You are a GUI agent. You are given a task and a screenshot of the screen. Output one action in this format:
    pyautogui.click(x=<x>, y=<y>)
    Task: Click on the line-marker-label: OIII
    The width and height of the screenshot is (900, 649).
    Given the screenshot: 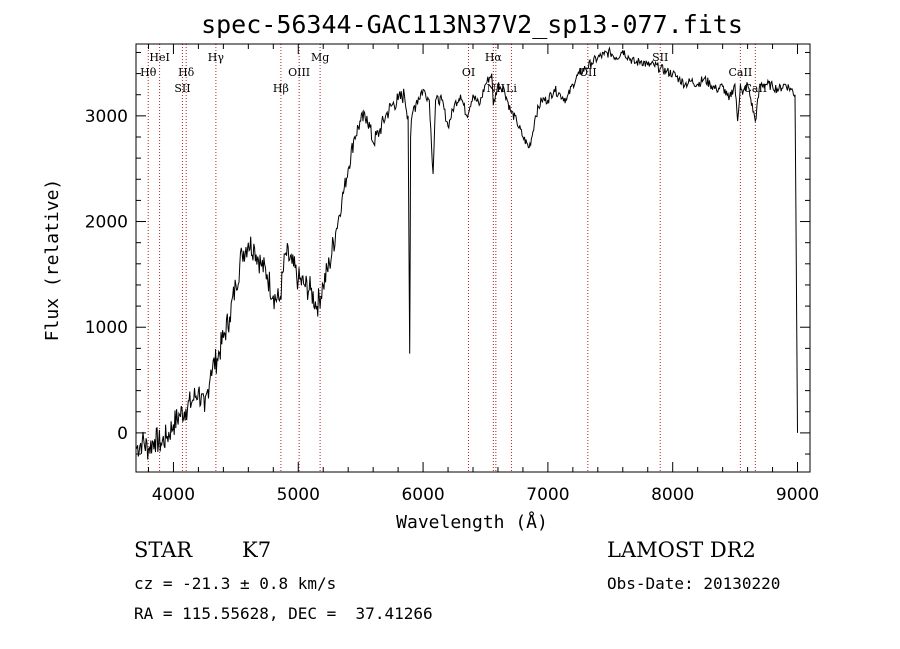 What is the action you would take?
    pyautogui.click(x=299, y=72)
    